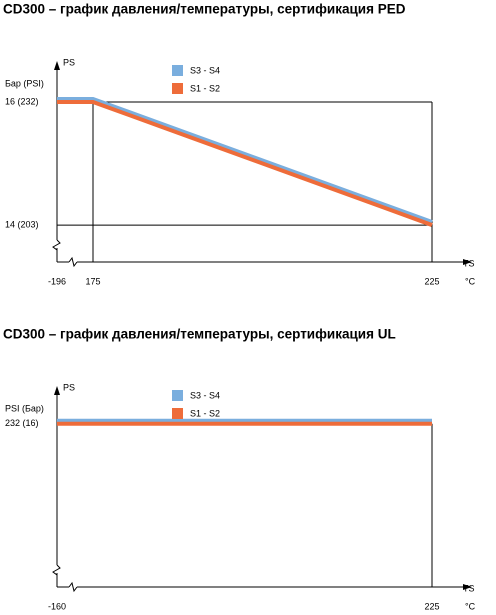 The width and height of the screenshot is (496, 615). Describe the element at coordinates (92, 281) in the screenshot. I see `x-tick-label: 175` at that location.